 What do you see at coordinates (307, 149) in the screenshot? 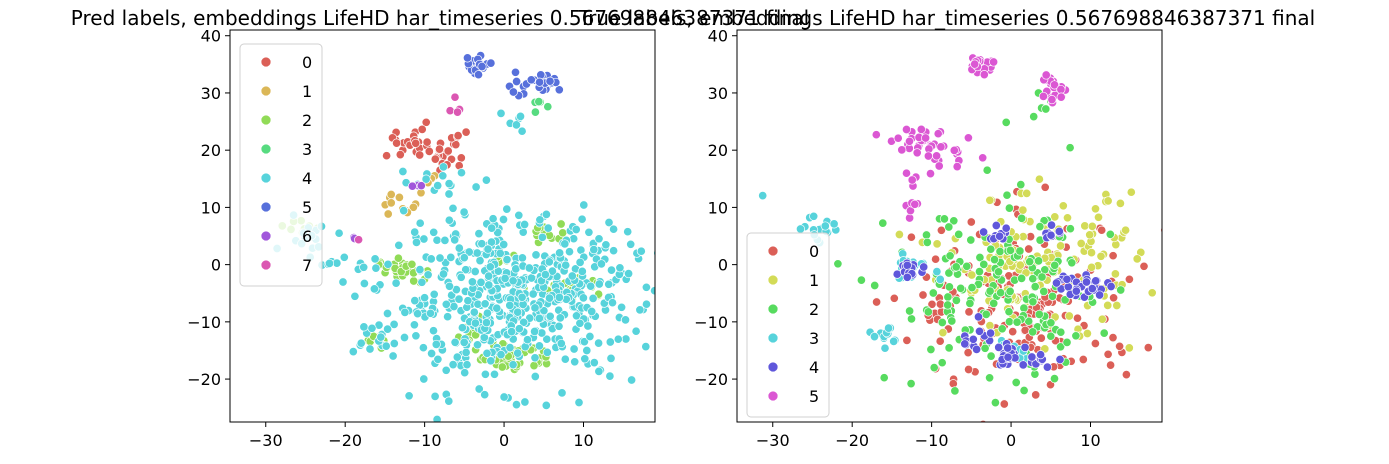
I see `legend-label: 3` at bounding box center [307, 149].